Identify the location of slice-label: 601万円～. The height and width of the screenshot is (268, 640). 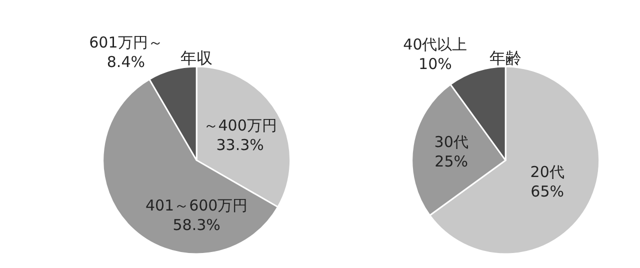
(126, 43).